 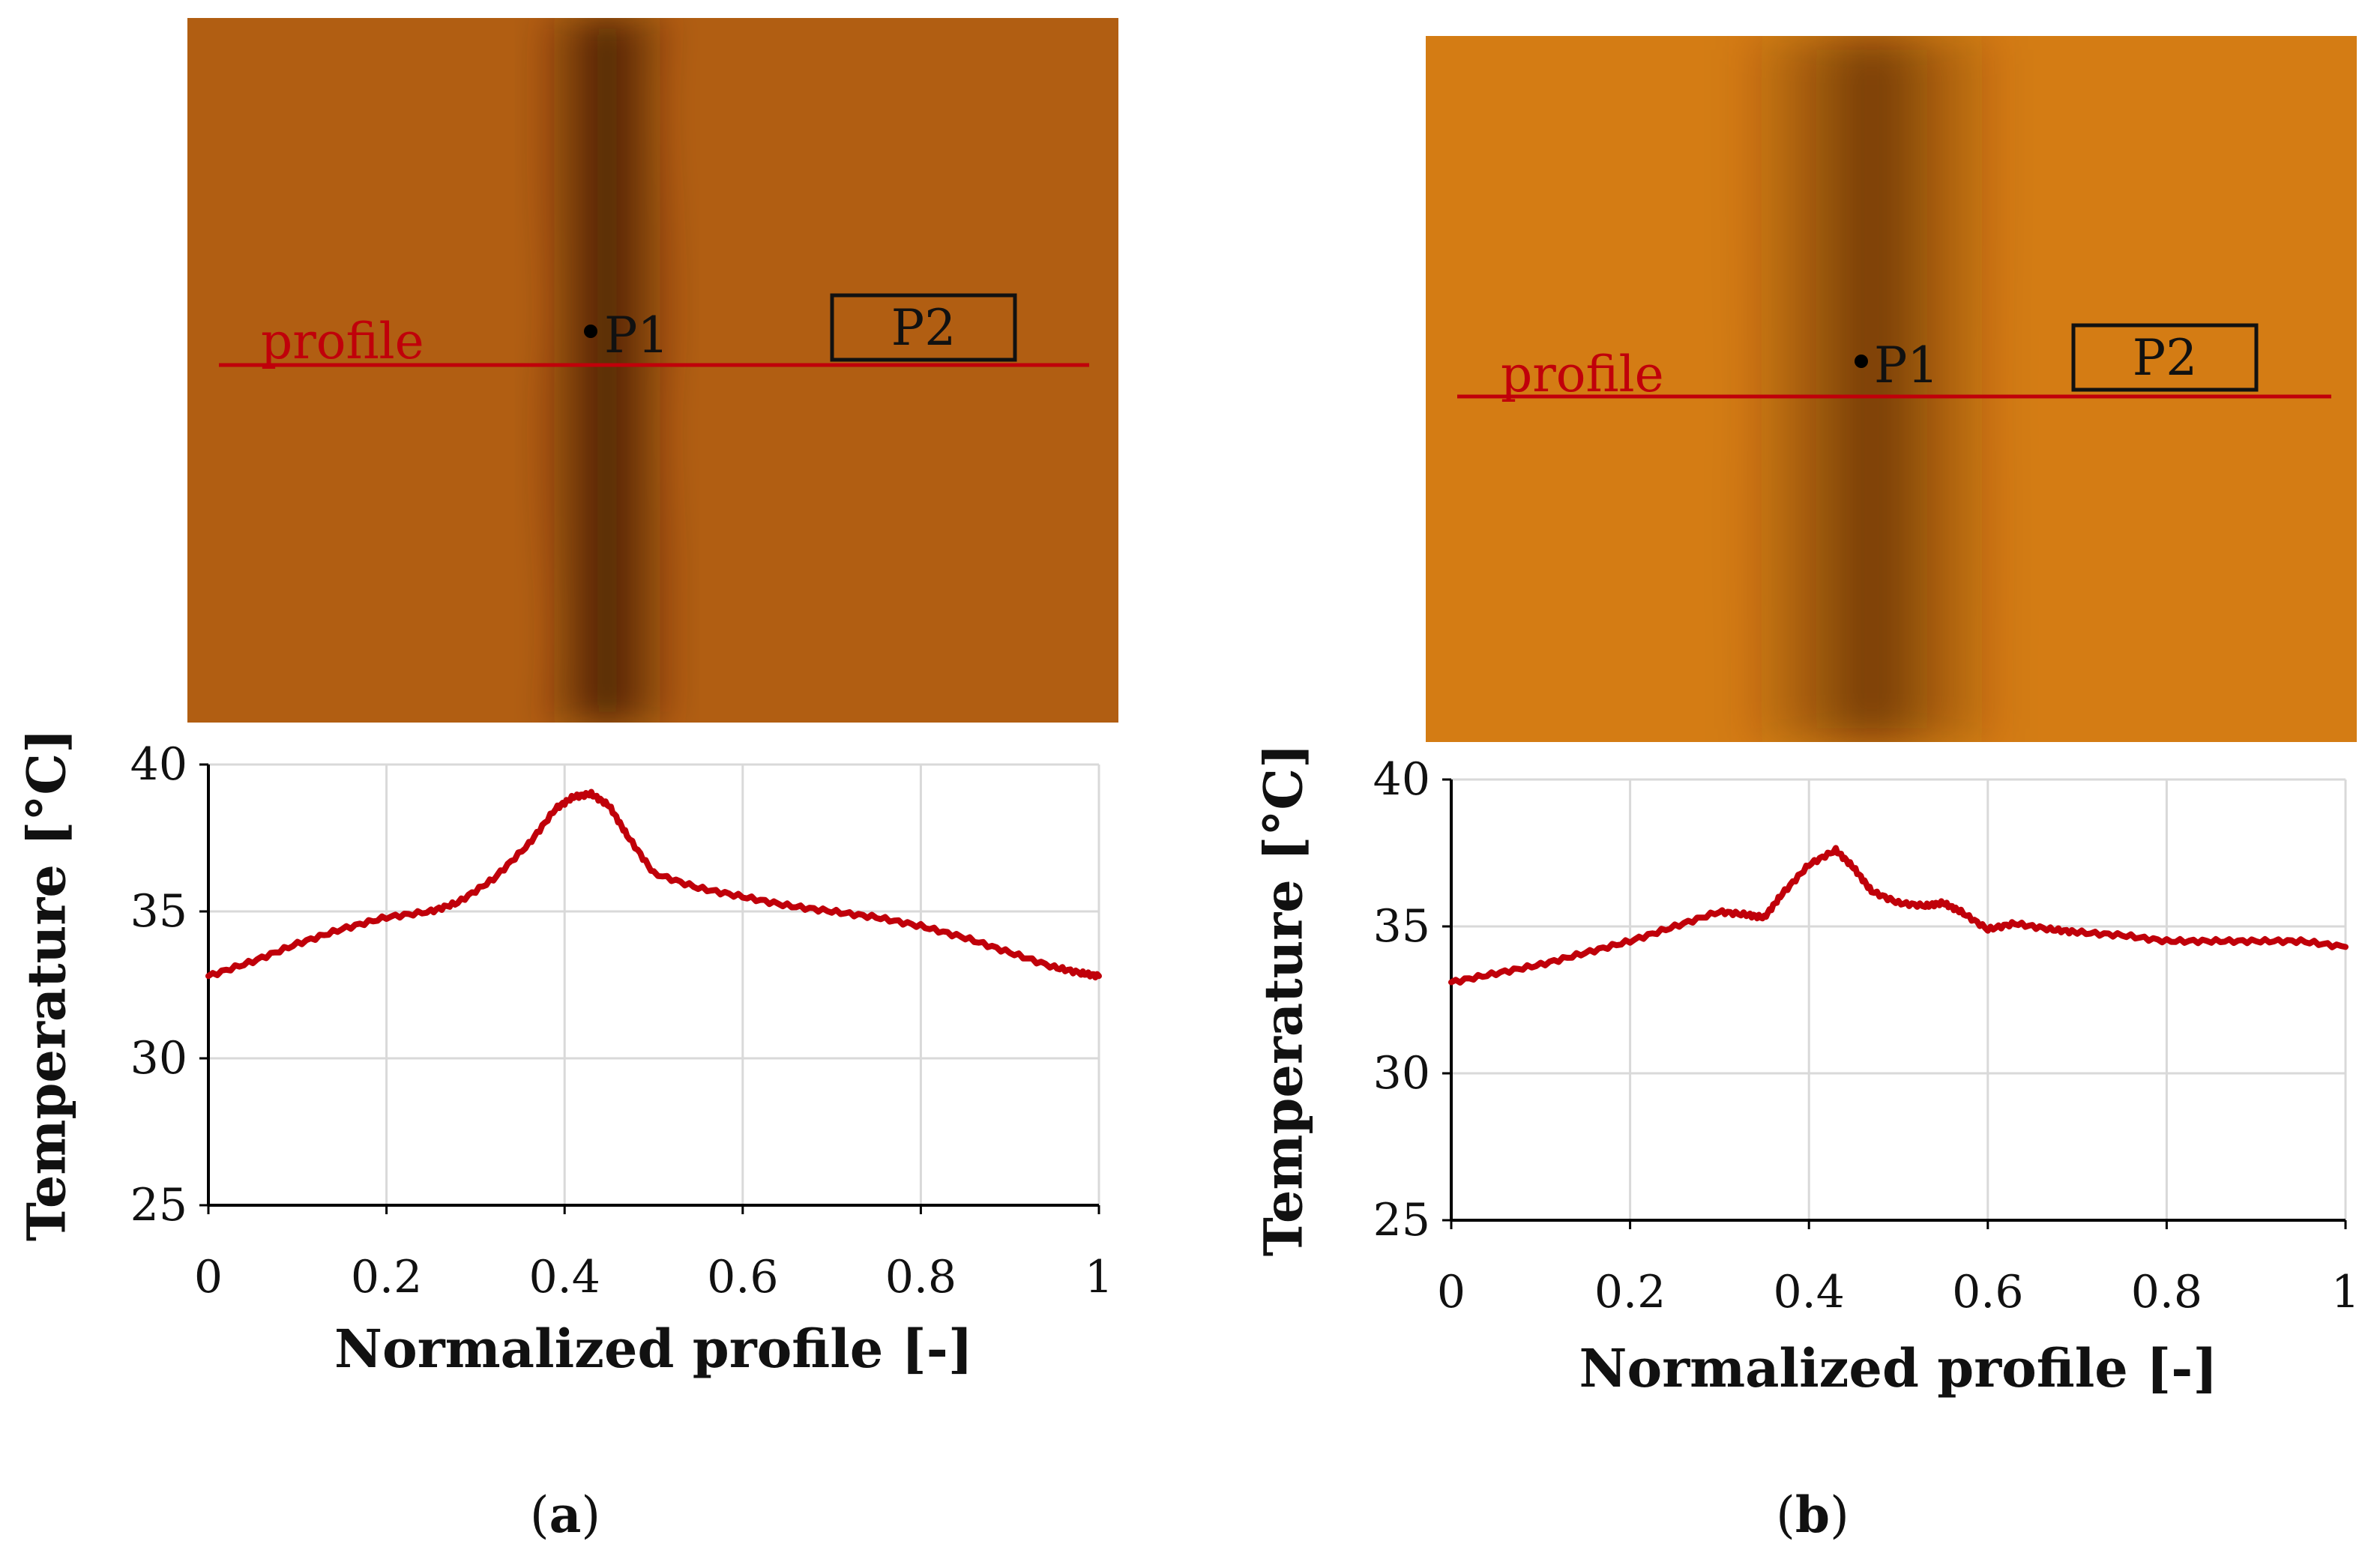 I want to click on caption-a-letter: a, so click(x=565, y=1515).